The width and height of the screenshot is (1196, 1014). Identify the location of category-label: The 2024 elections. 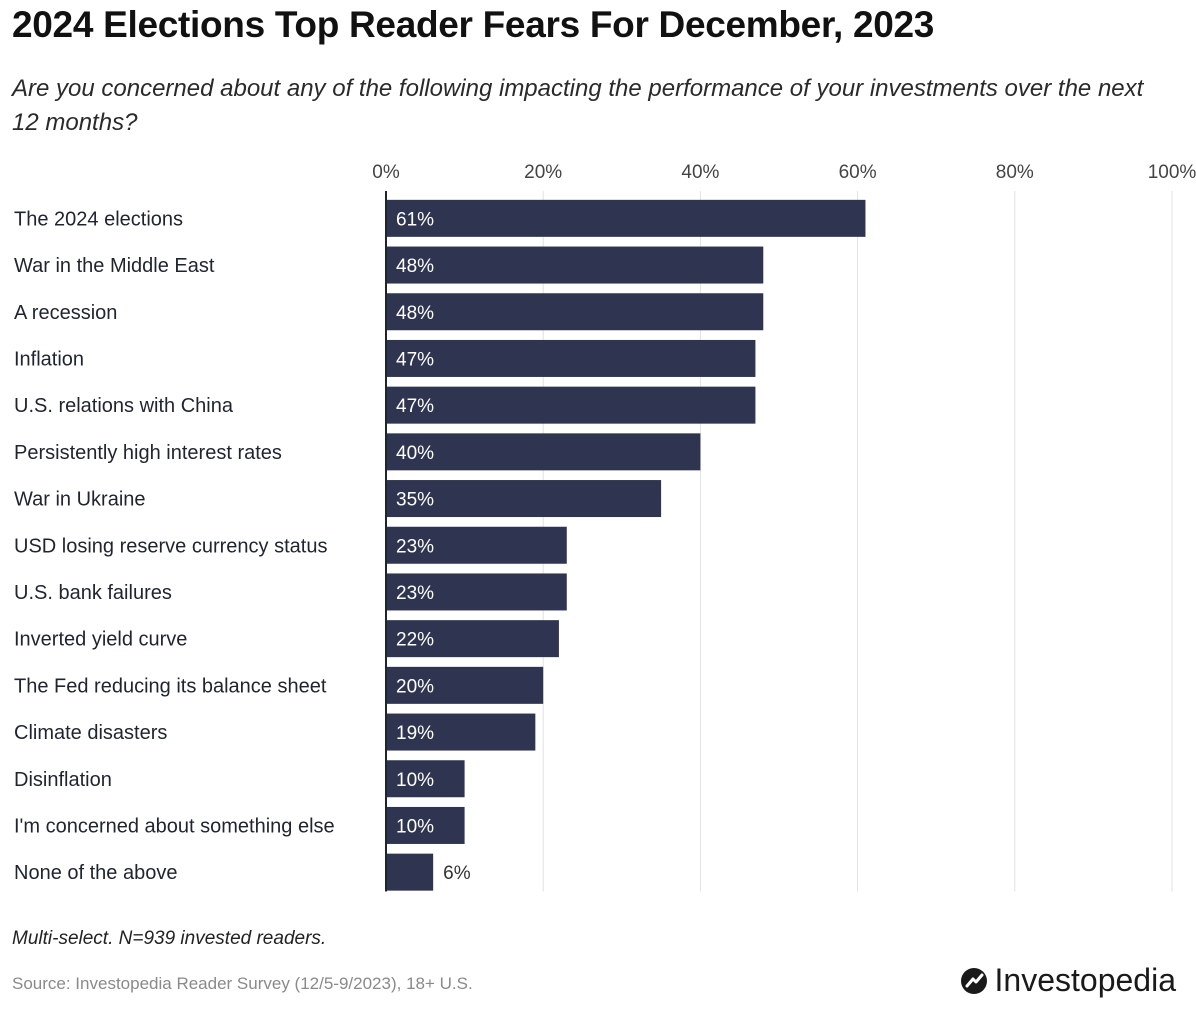
(98, 219).